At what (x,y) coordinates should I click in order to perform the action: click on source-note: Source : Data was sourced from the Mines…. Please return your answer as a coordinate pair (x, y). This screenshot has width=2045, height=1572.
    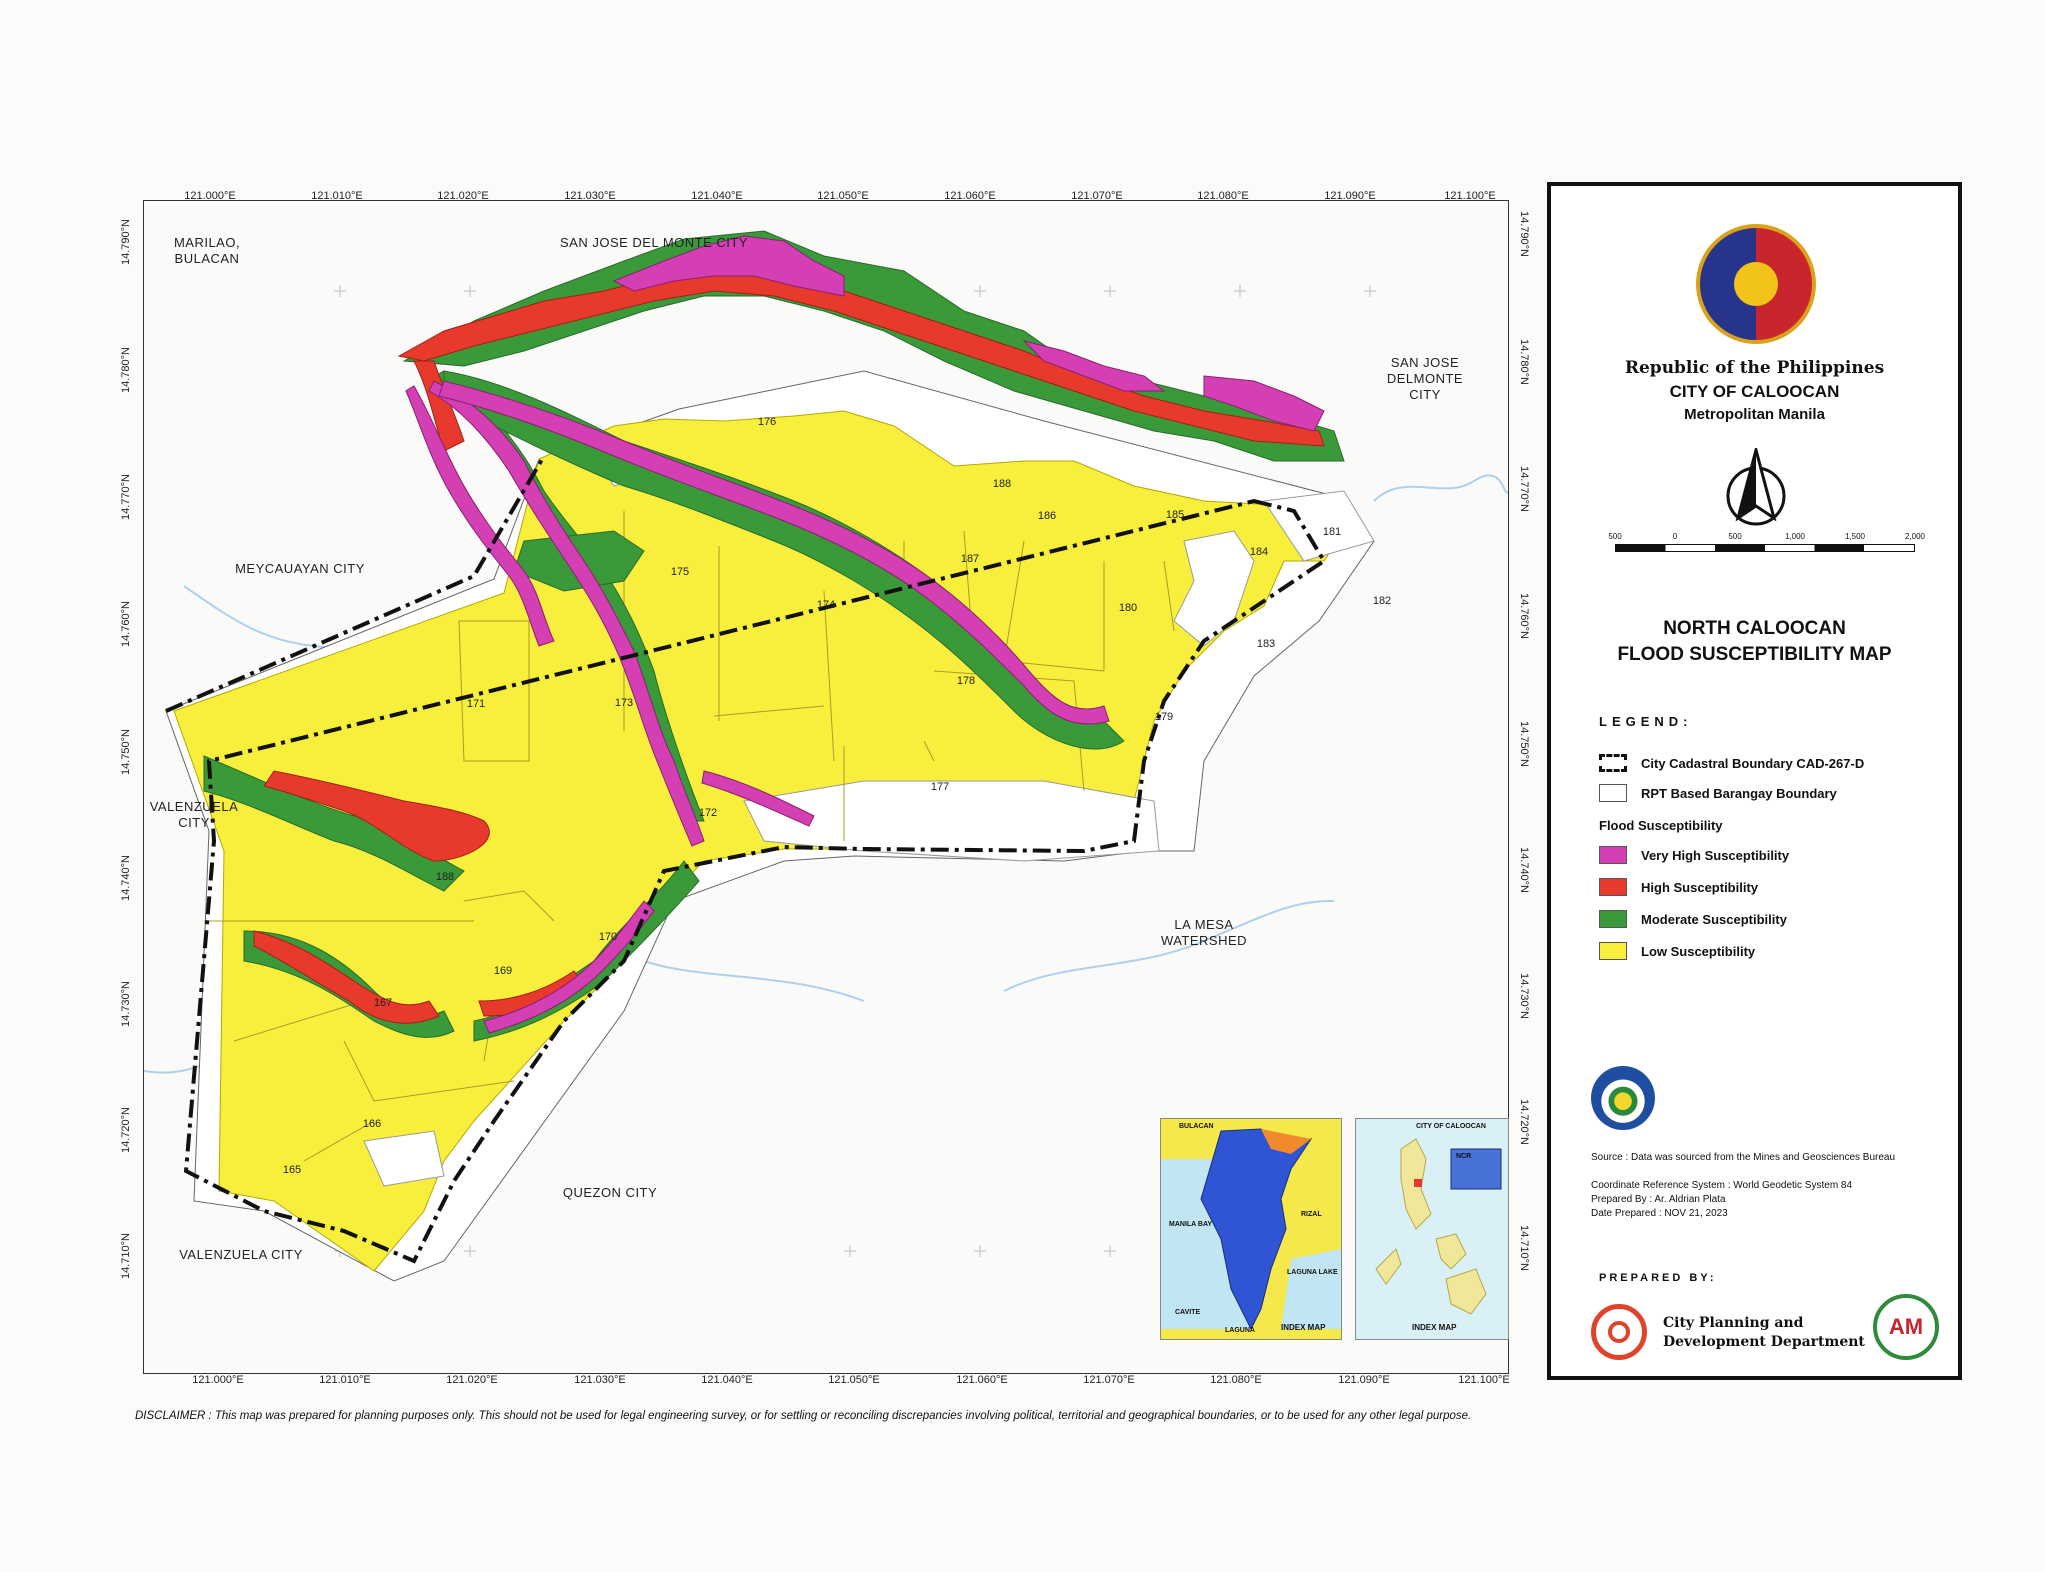
    Looking at the image, I should click on (1743, 1157).